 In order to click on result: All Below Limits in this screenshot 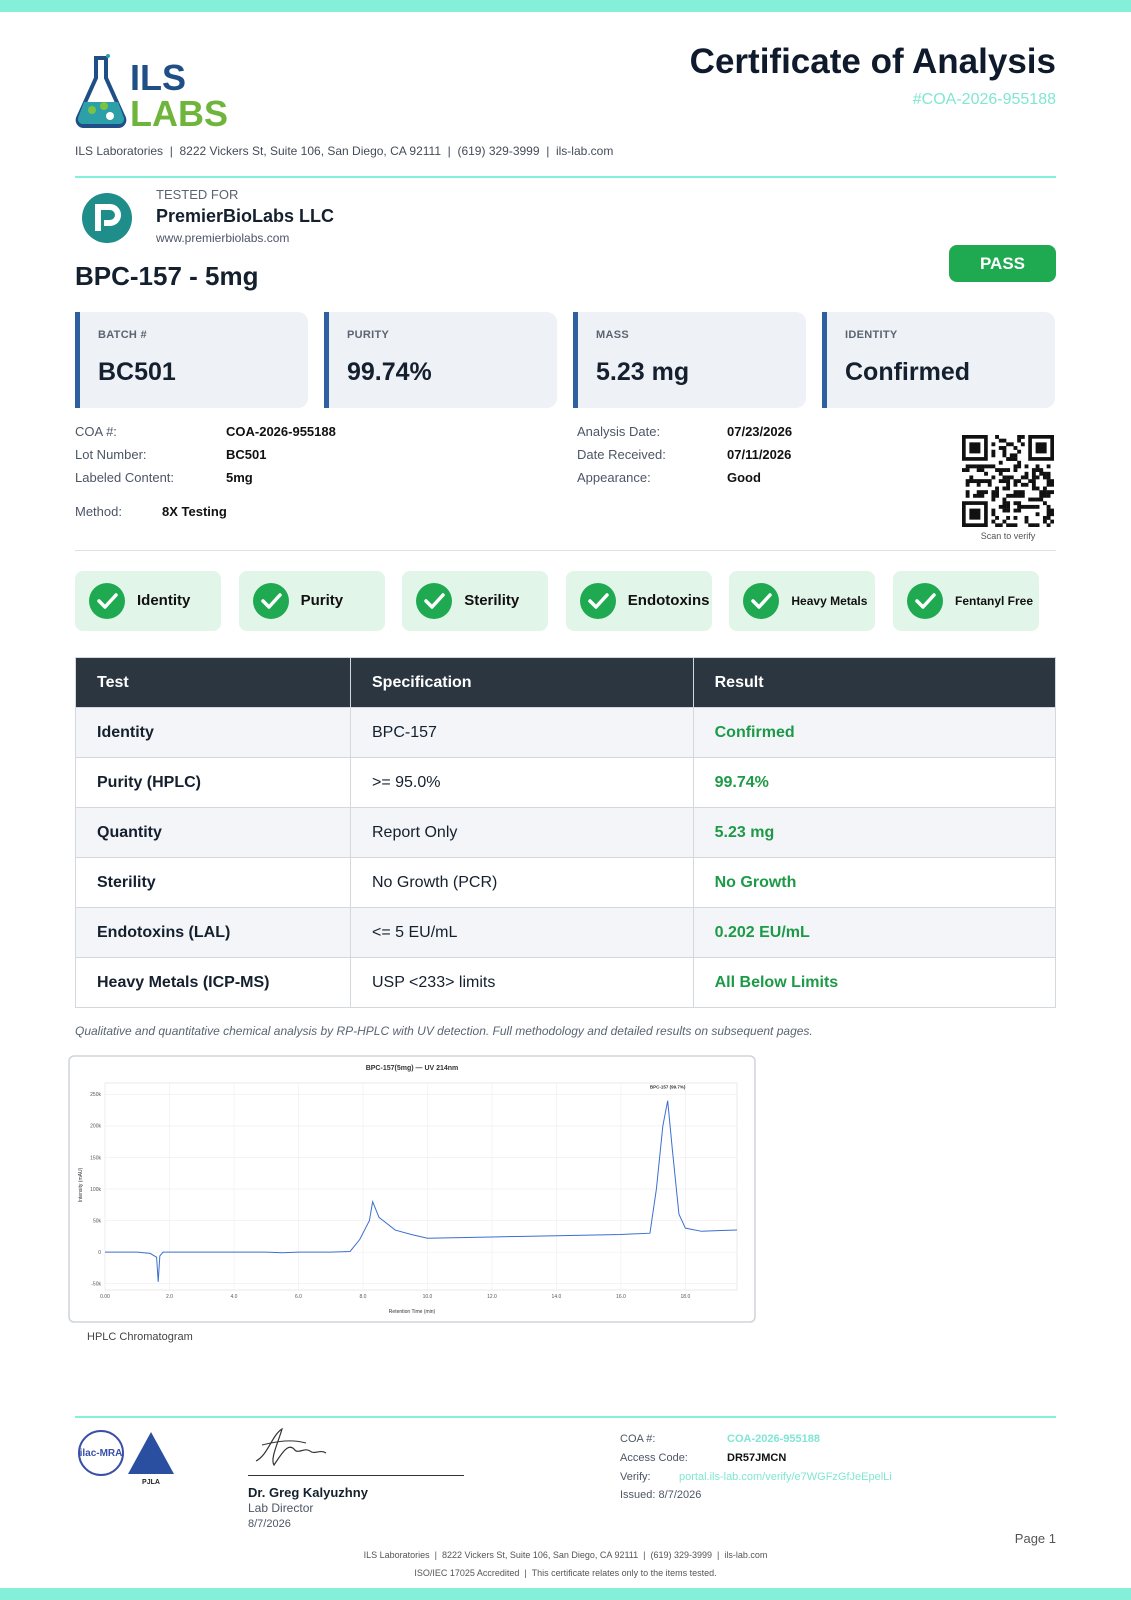, I will do `click(874, 982)`.